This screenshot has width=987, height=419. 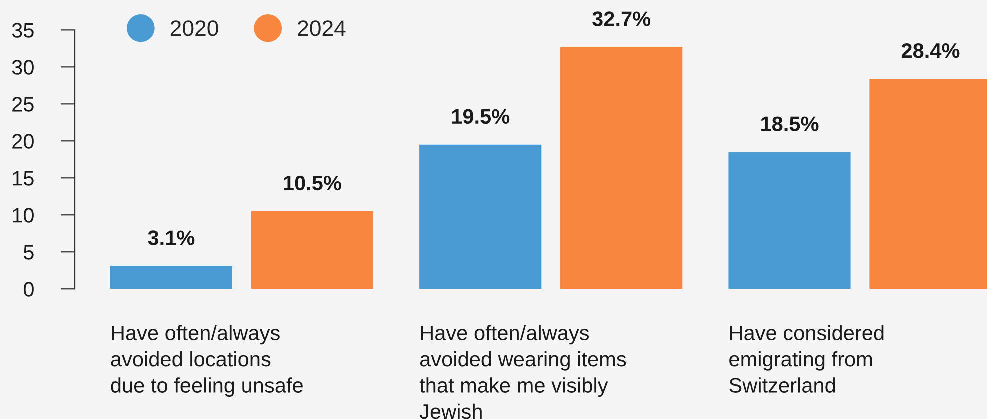 I want to click on data-label: 10.5%, so click(x=313, y=183).